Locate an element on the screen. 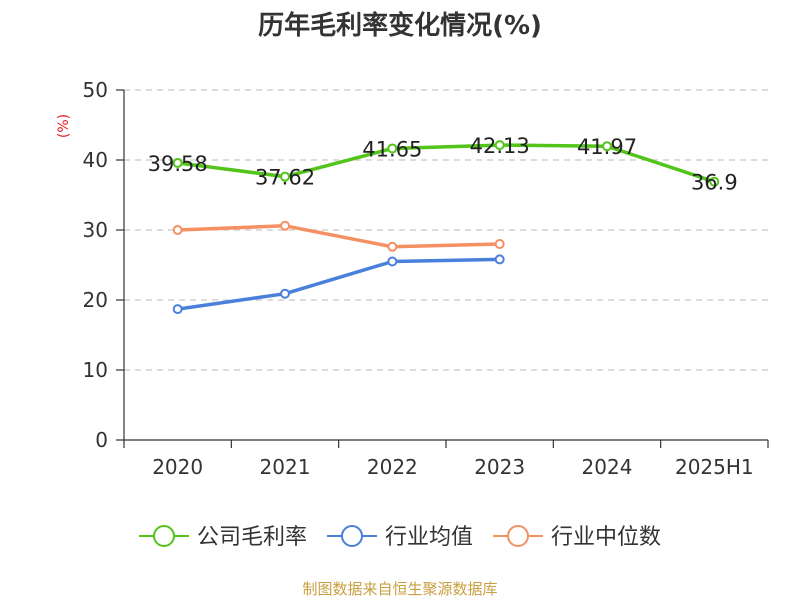 This screenshot has width=800, height=600. source-note: 制图数据来自恒生聚源数据库 is located at coordinates (399, 589).